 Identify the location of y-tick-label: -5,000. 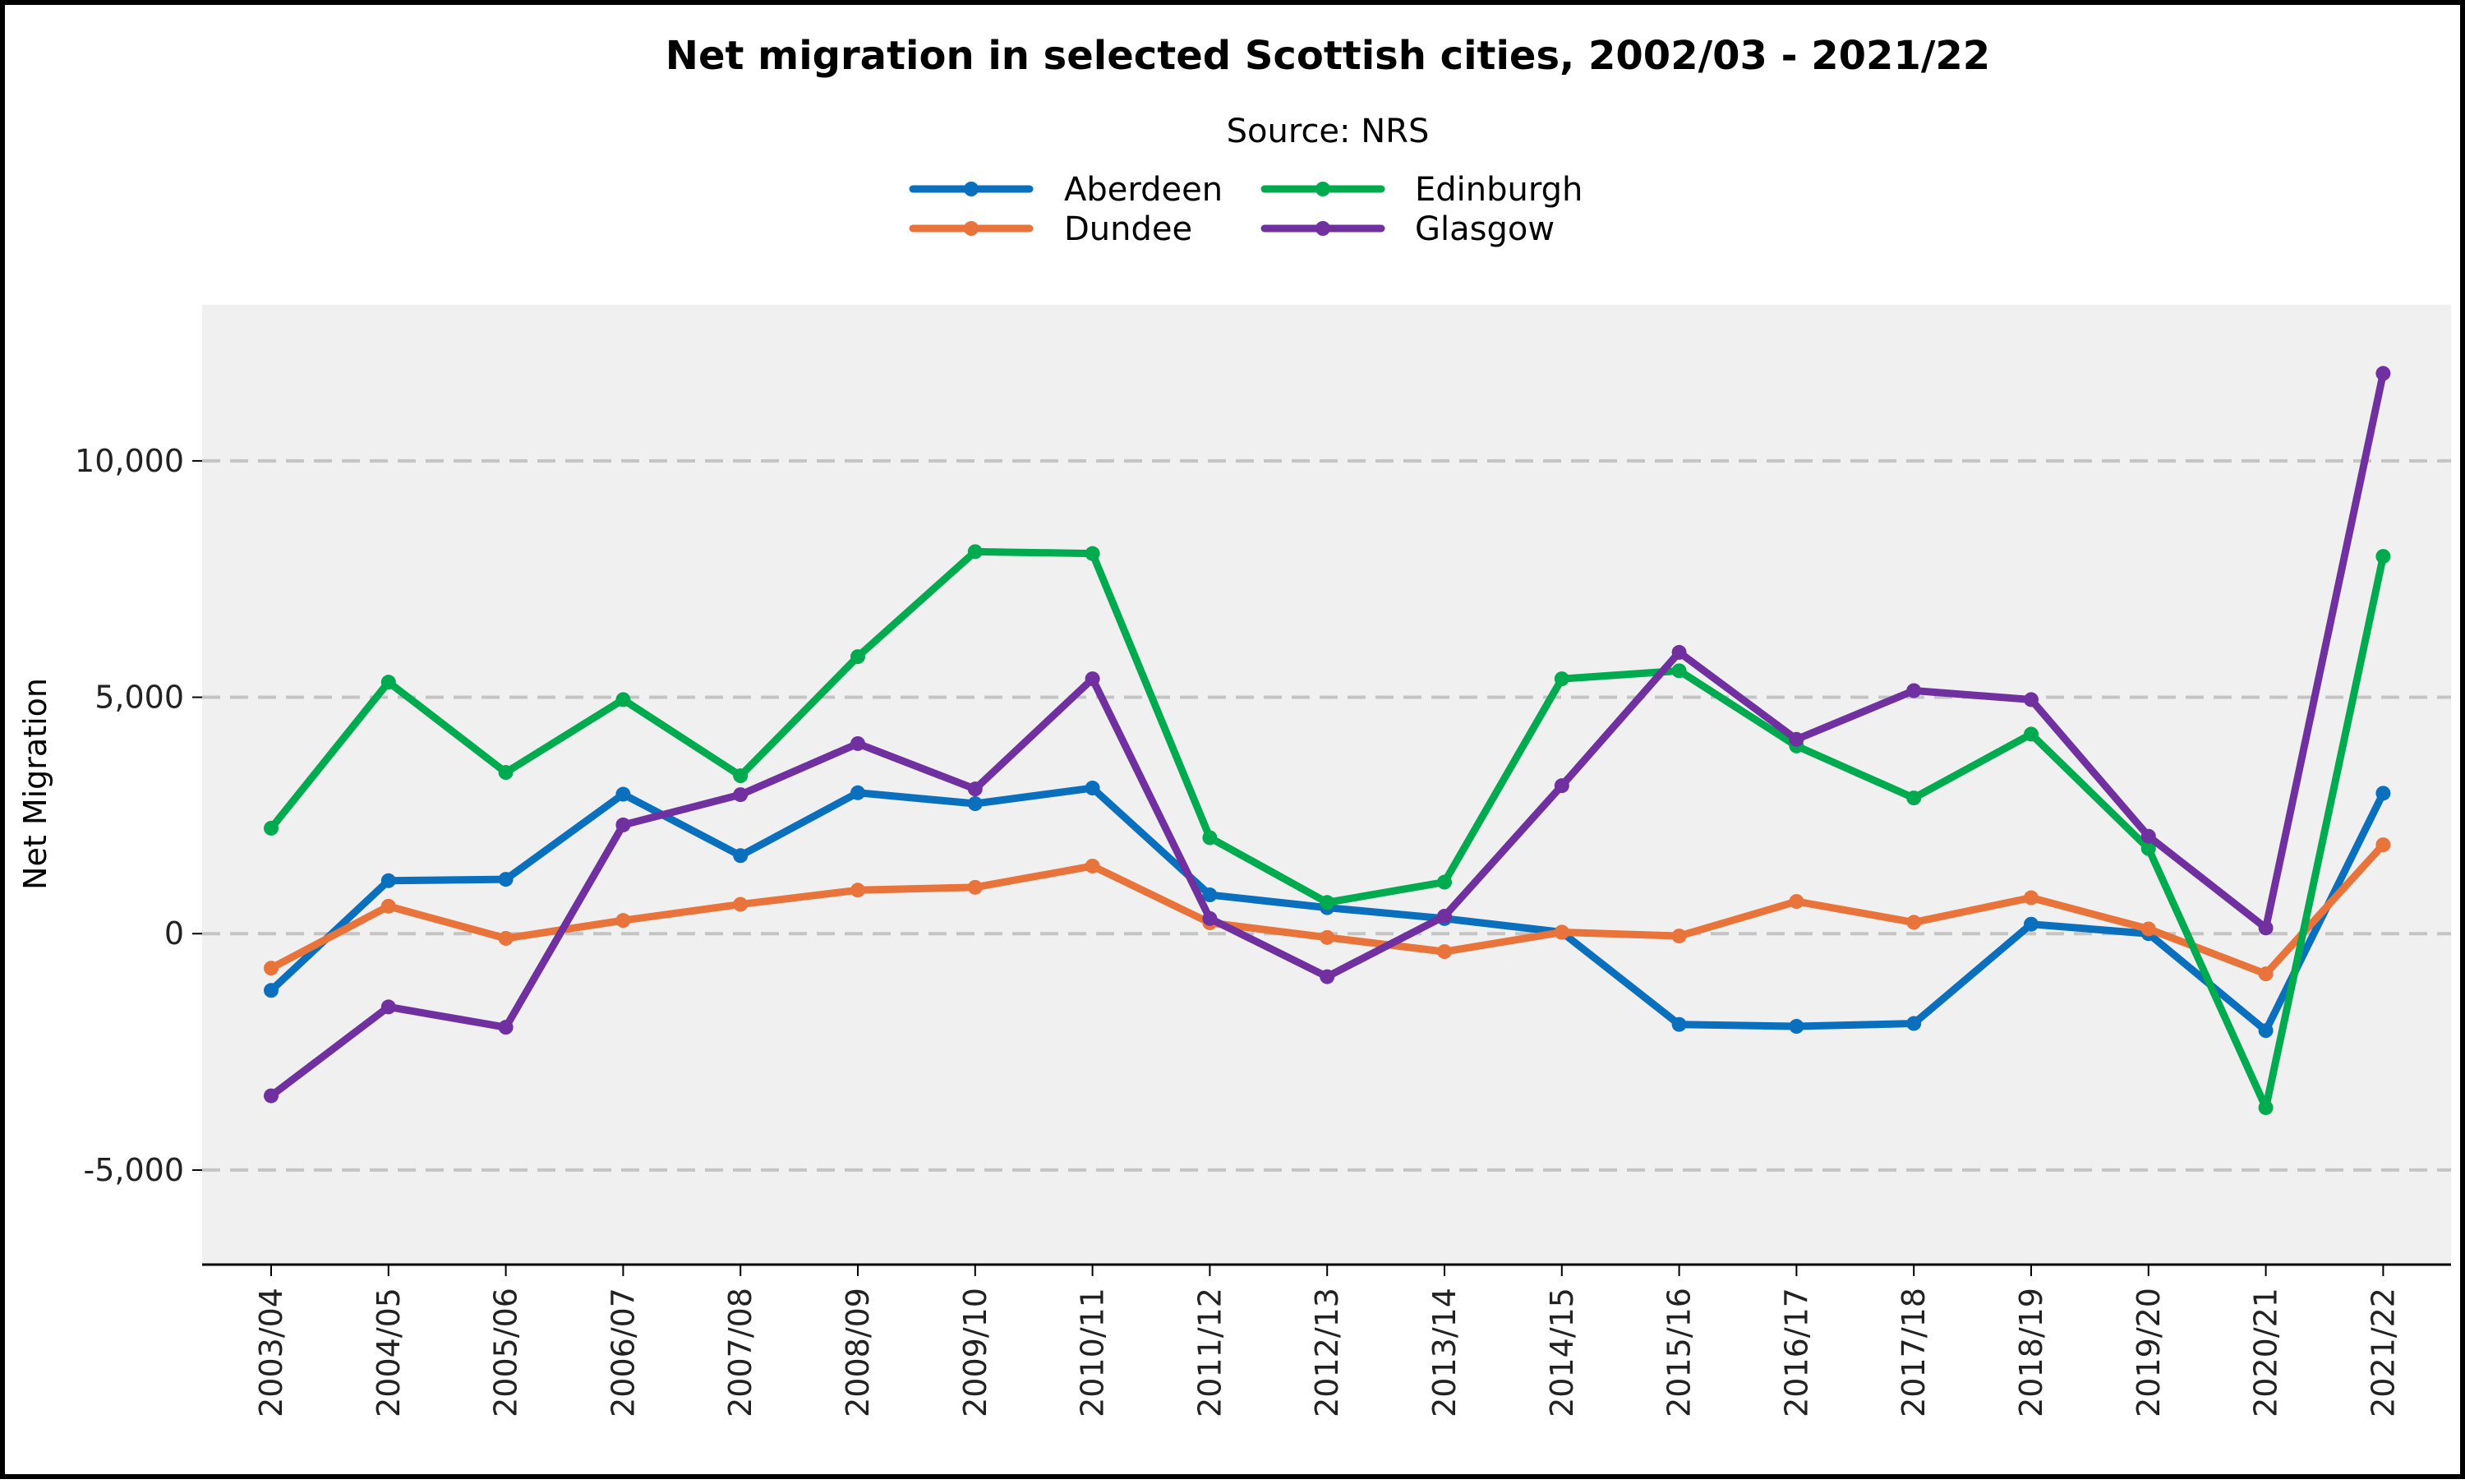
(134, 1170).